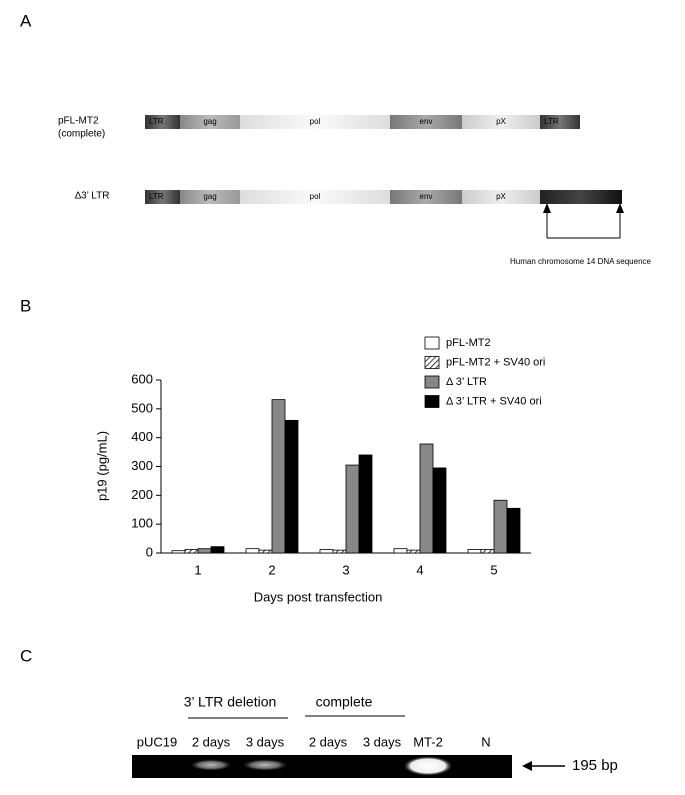 The width and height of the screenshot is (685, 795). I want to click on y-tick-label: 400, so click(142, 436).